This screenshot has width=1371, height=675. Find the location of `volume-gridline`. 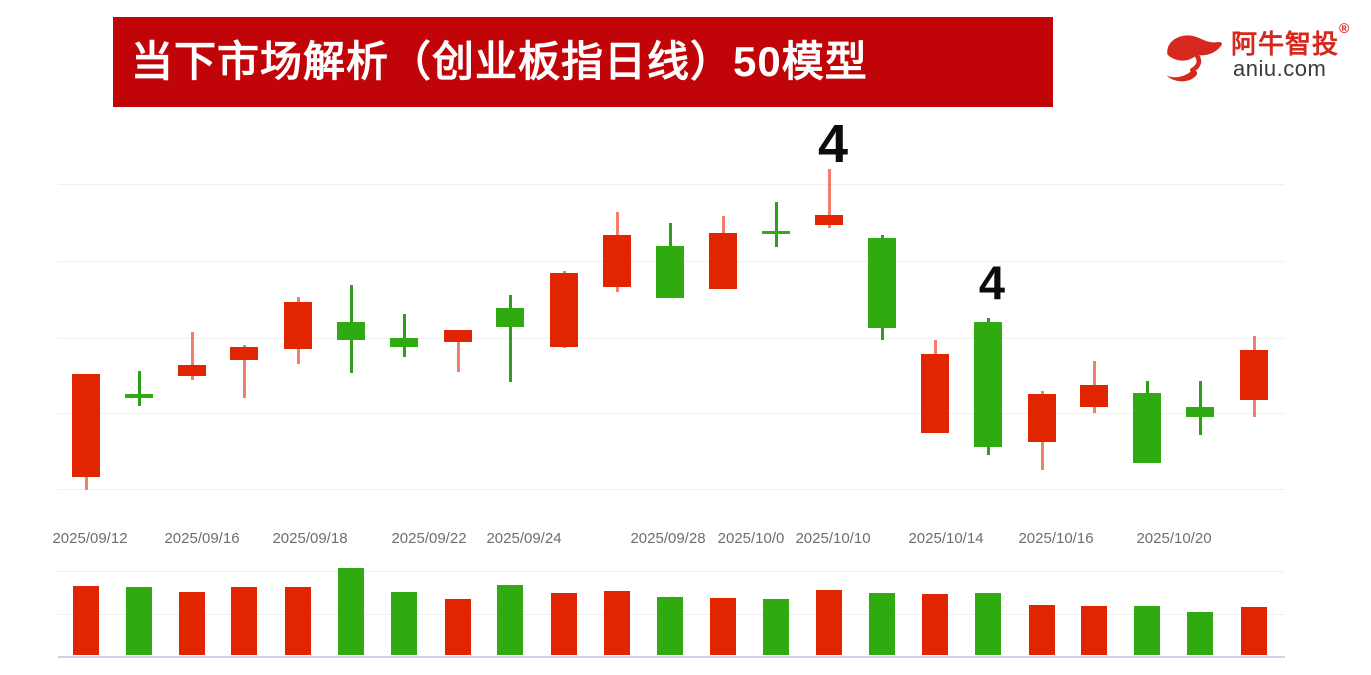

volume-gridline is located at coordinates (671, 571).